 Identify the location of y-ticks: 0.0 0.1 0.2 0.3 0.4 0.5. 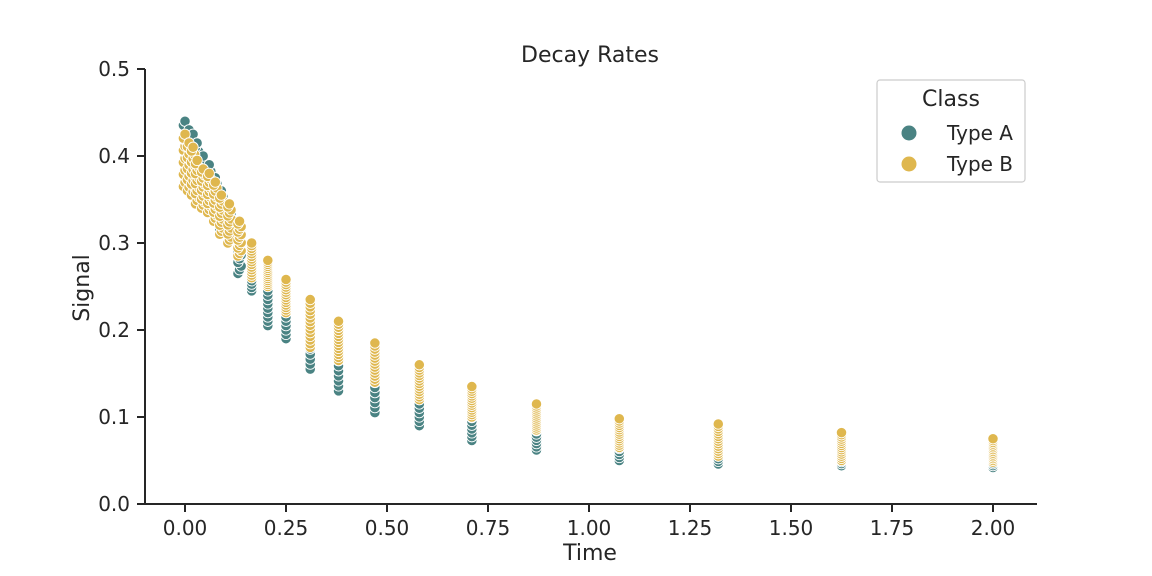
(121, 286).